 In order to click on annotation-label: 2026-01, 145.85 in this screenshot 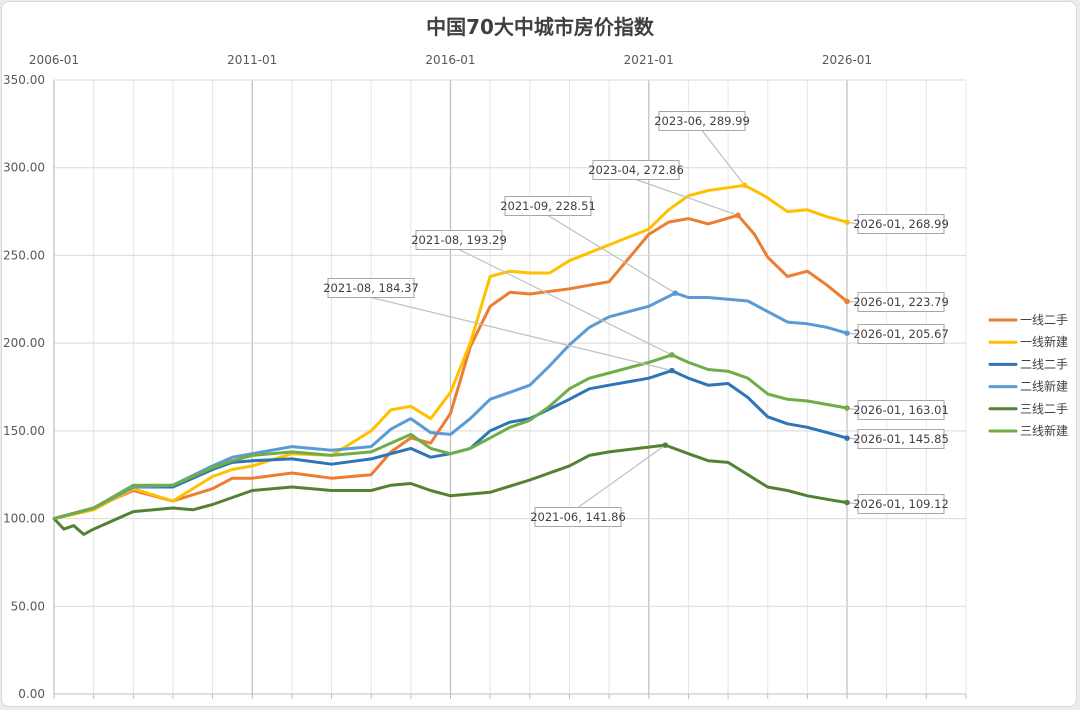, I will do `click(901, 439)`.